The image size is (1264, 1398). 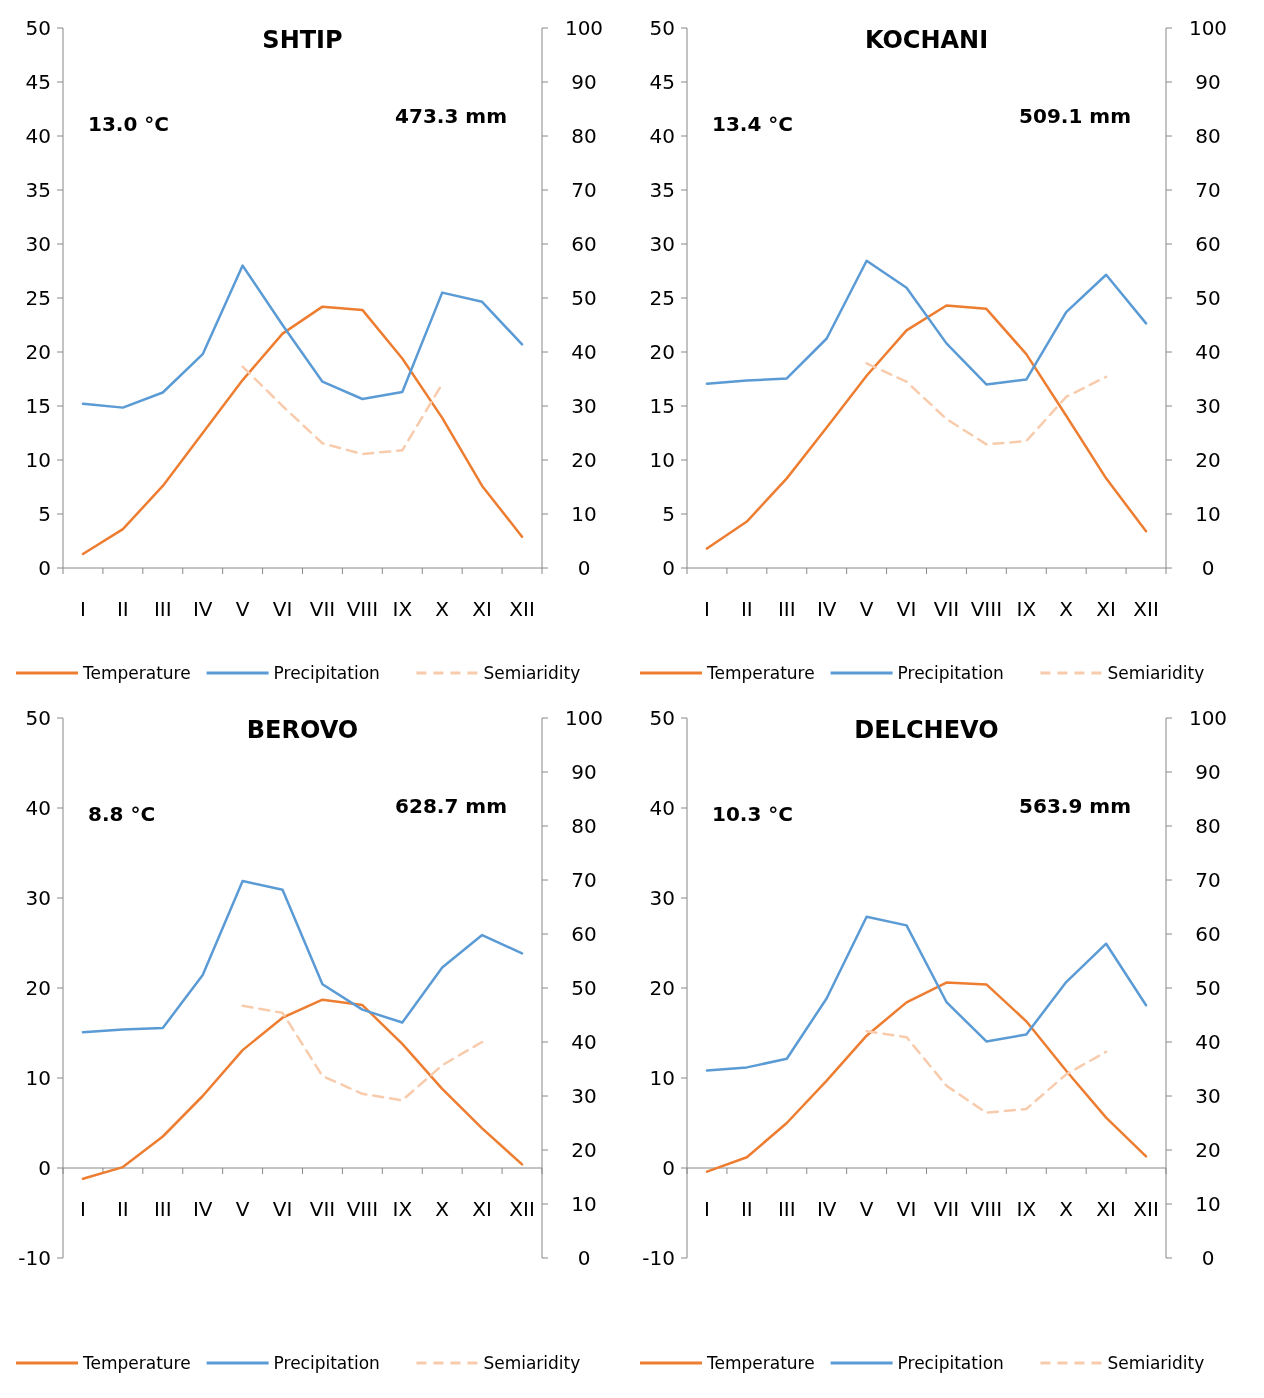 What do you see at coordinates (584, 988) in the screenshot?
I see `y2-tick-label: 50` at bounding box center [584, 988].